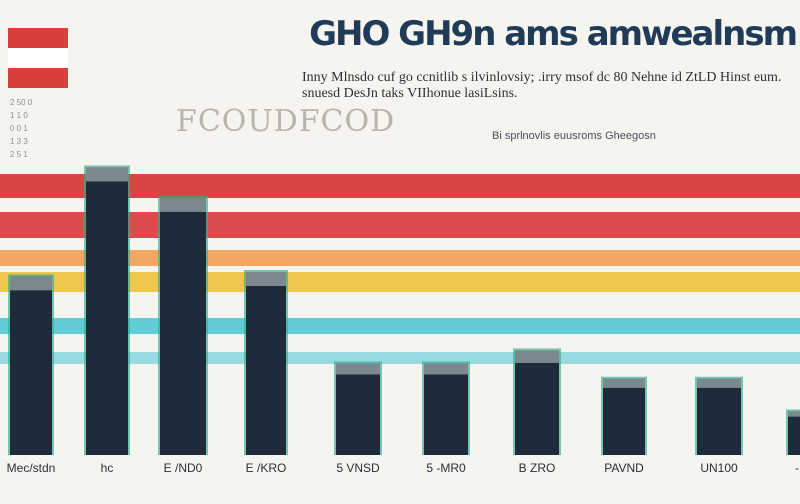 This screenshot has height=504, width=800. What do you see at coordinates (19, 154) in the screenshot?
I see `side-label: 2 5 1` at bounding box center [19, 154].